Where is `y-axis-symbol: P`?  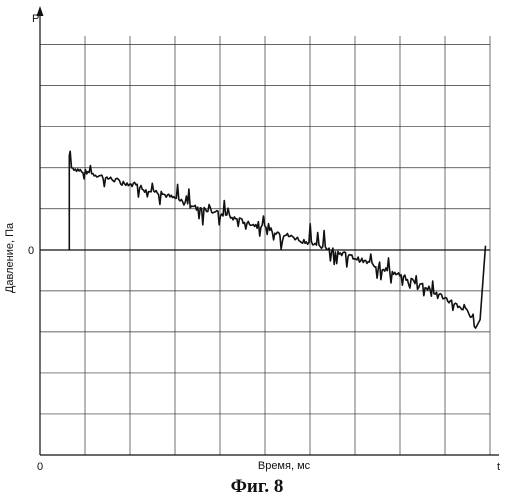 y-axis-symbol: P is located at coordinates (35, 19).